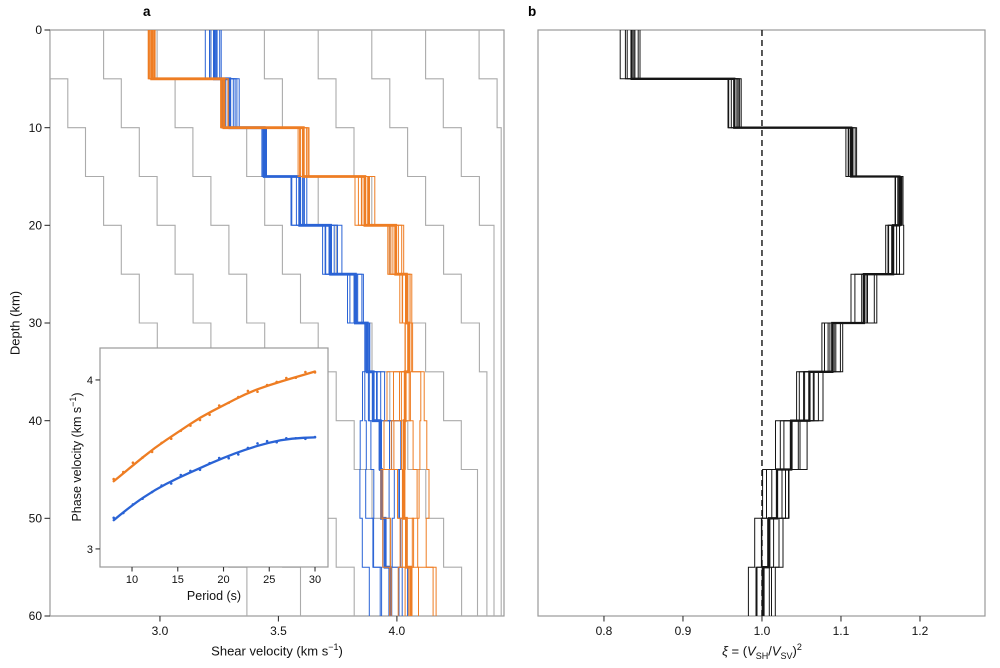  I want to click on panel_a-xtick-label: 3.5, so click(278, 631).